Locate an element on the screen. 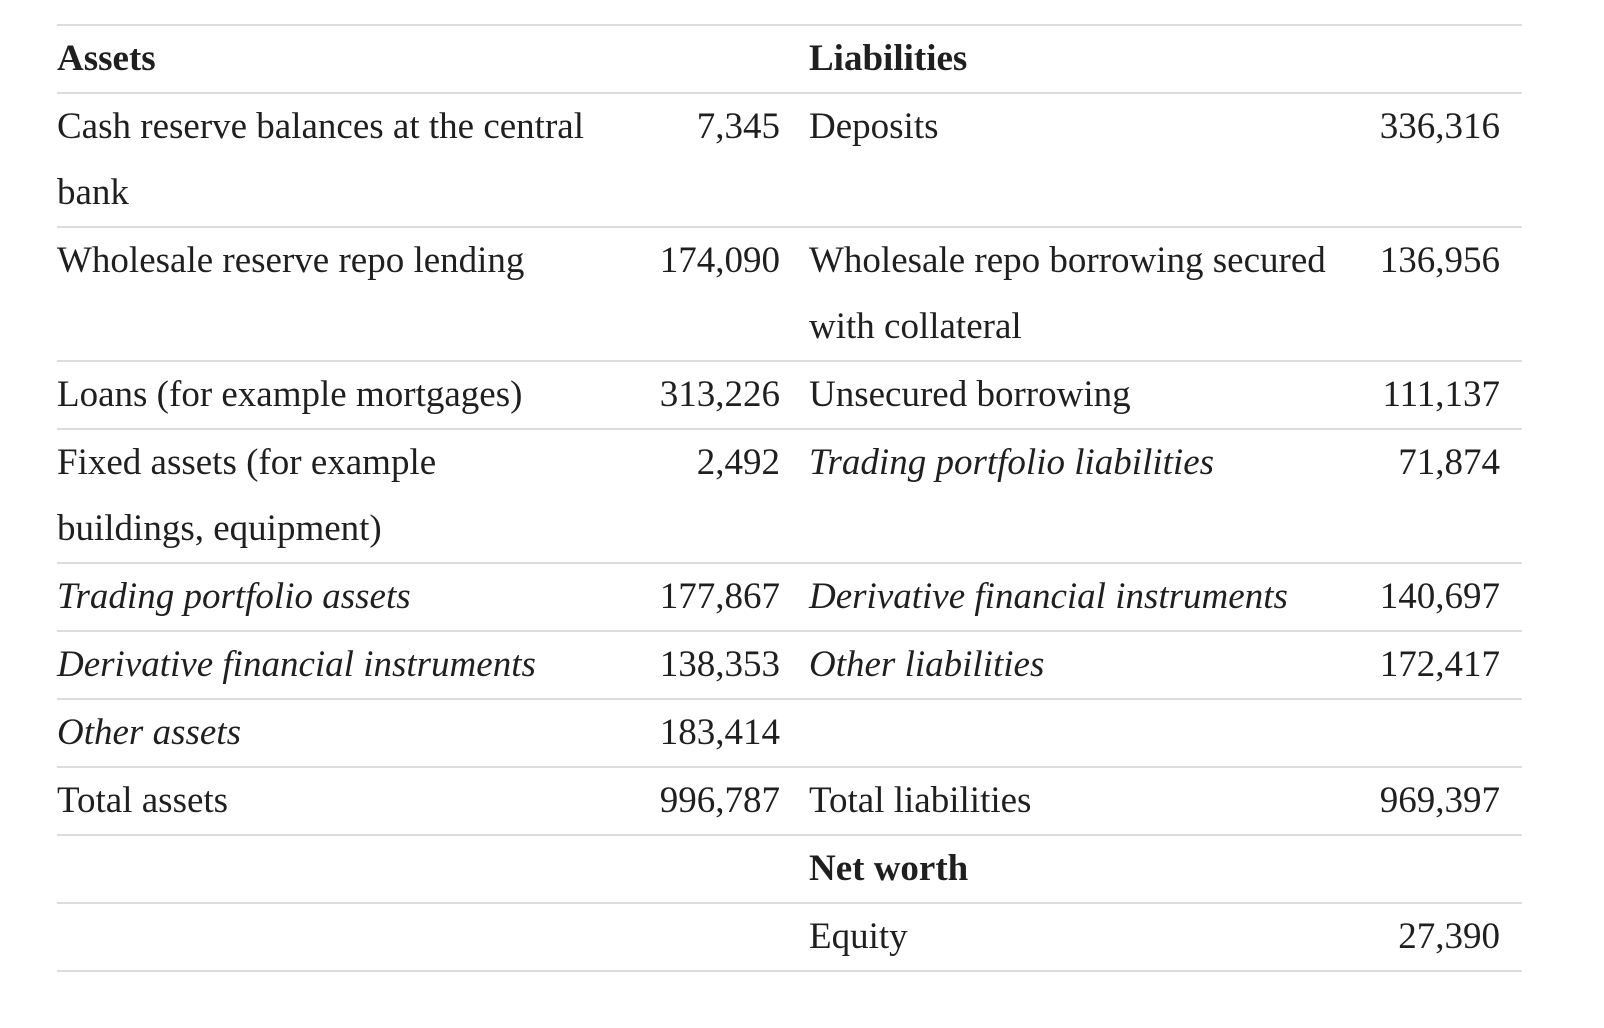 The height and width of the screenshot is (1028, 1604). asset-value: 174,090 is located at coordinates (719, 260).